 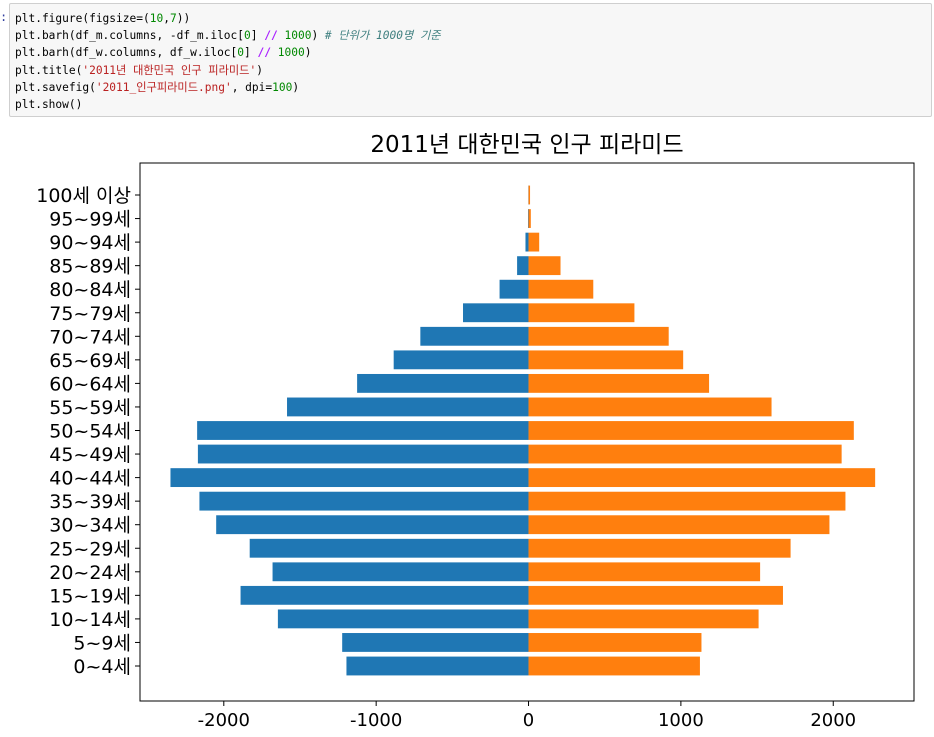 I want to click on code-token: plt.barh(df_m.columns, -df_m.iloc[, so click(x=130, y=36).